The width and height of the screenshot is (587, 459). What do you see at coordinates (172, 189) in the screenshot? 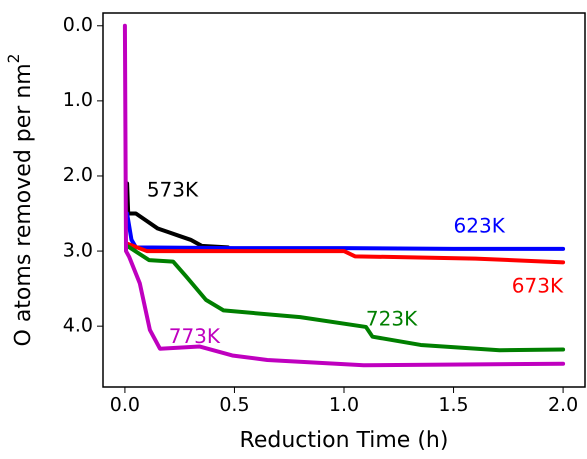
I see `series-label: 573K` at bounding box center [172, 189].